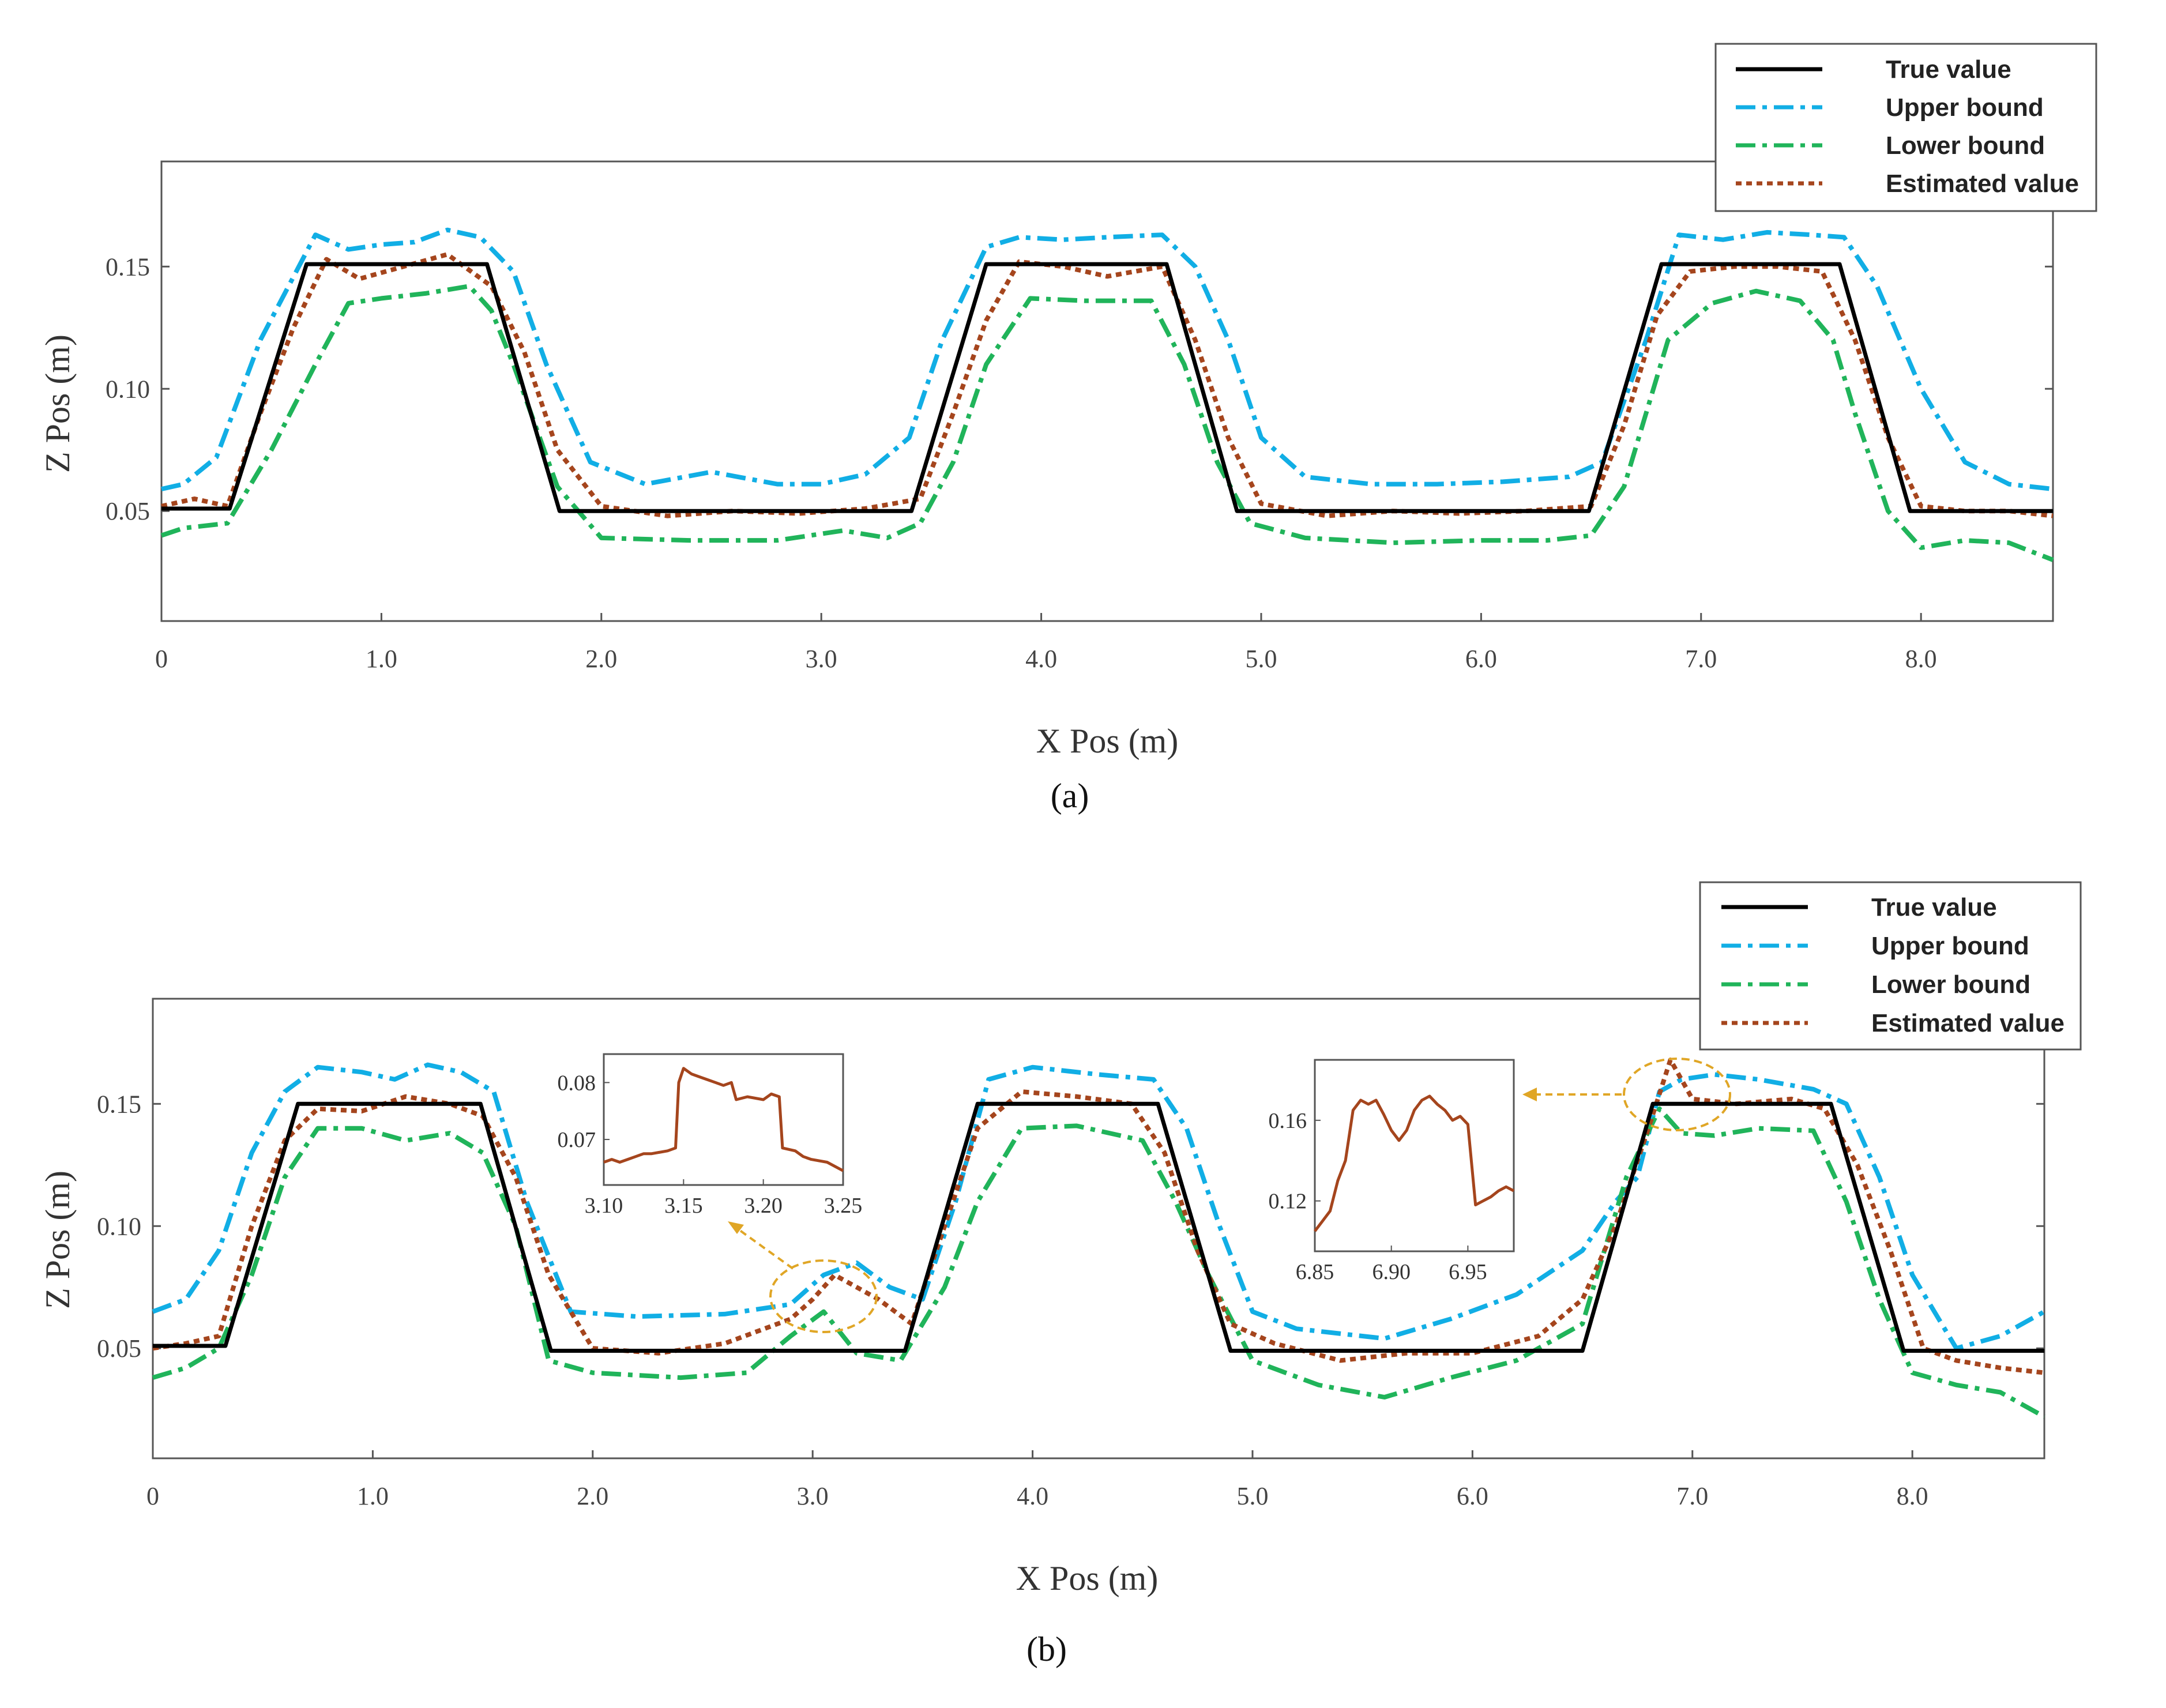 This screenshot has width=2166, height=1708. I want to click on inset-y-tick-label: 0.07, so click(577, 1140).